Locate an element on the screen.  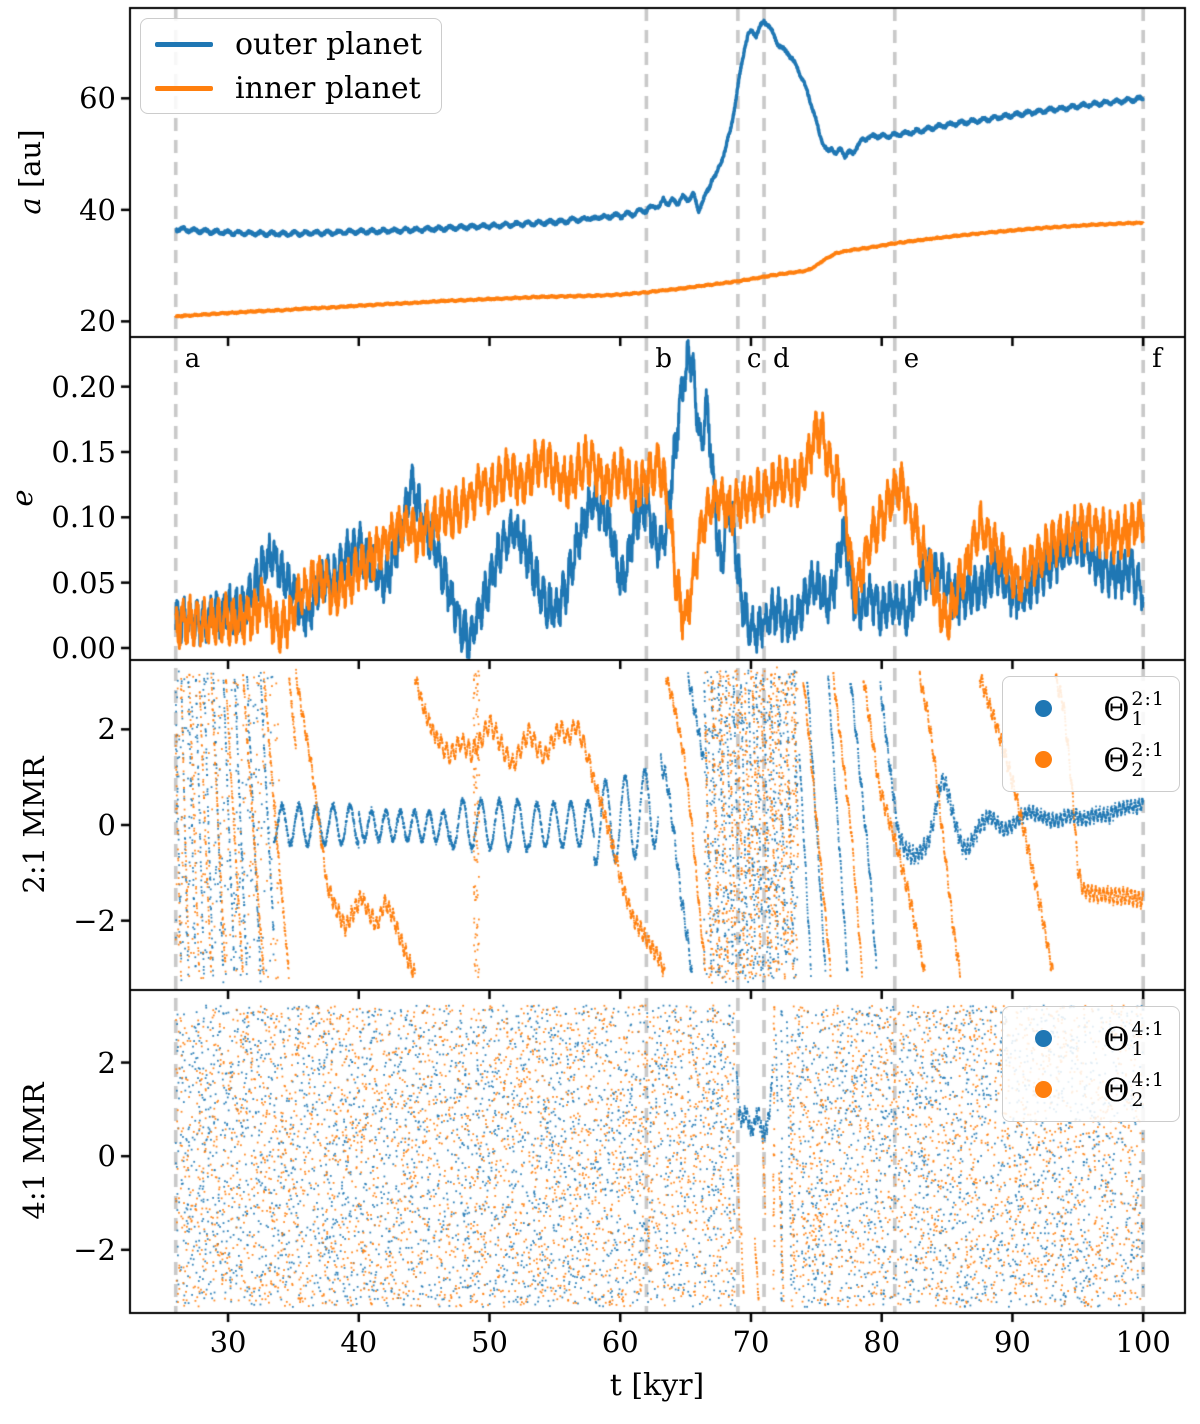
legend-planets: outer planet inner planet is located at coordinates (291, 66).